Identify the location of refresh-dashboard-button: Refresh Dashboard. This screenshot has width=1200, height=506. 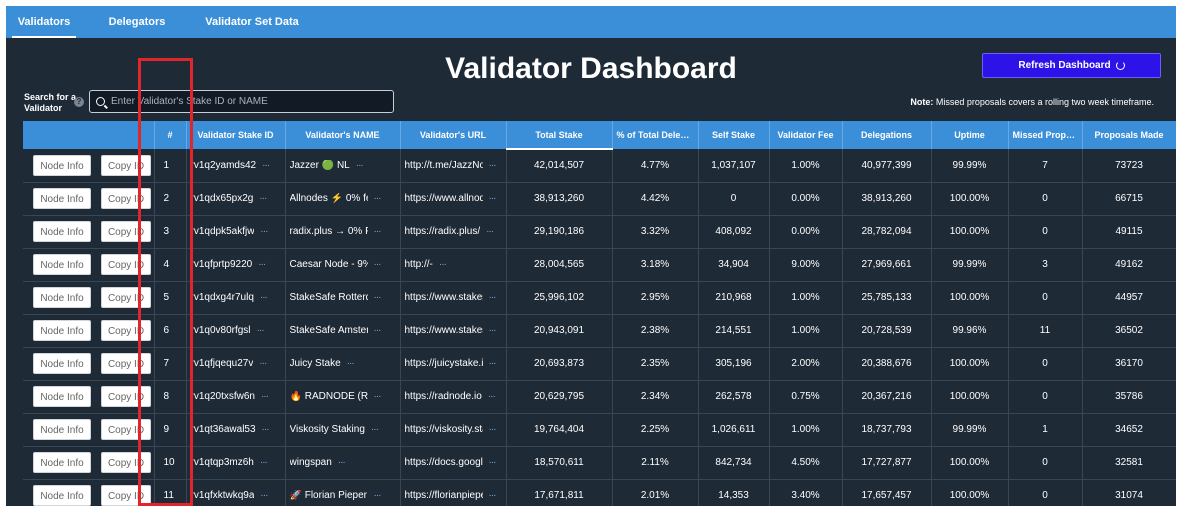
(1071, 65).